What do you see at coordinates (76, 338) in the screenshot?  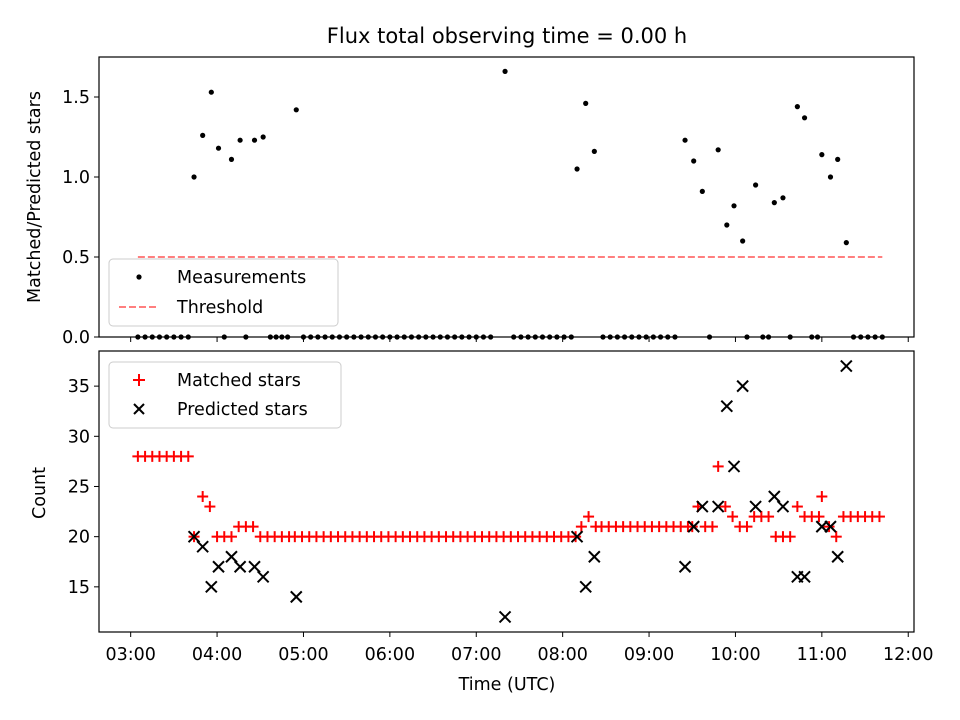 I see `top-y-tick-label: 0.0` at bounding box center [76, 338].